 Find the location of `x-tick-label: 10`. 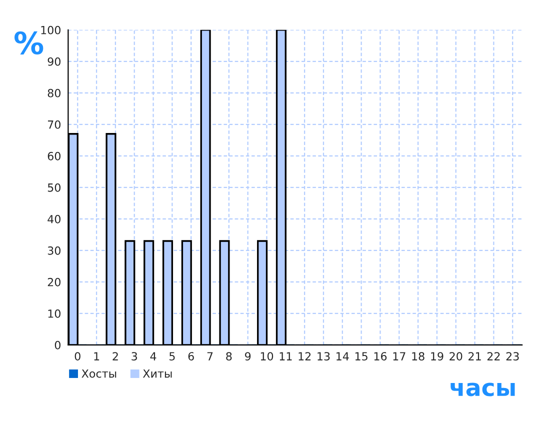

x-tick-label: 10 is located at coordinates (267, 356).